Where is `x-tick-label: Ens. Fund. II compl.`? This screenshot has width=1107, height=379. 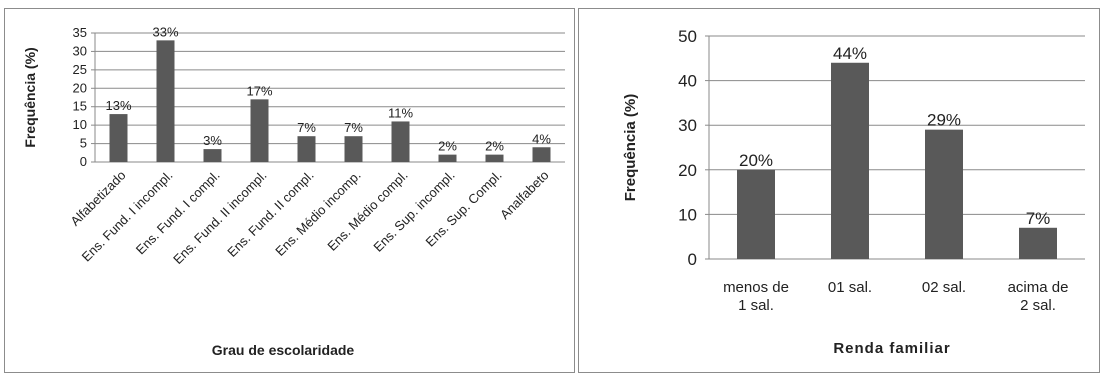 x-tick-label: Ens. Fund. II compl. is located at coordinates (270, 214).